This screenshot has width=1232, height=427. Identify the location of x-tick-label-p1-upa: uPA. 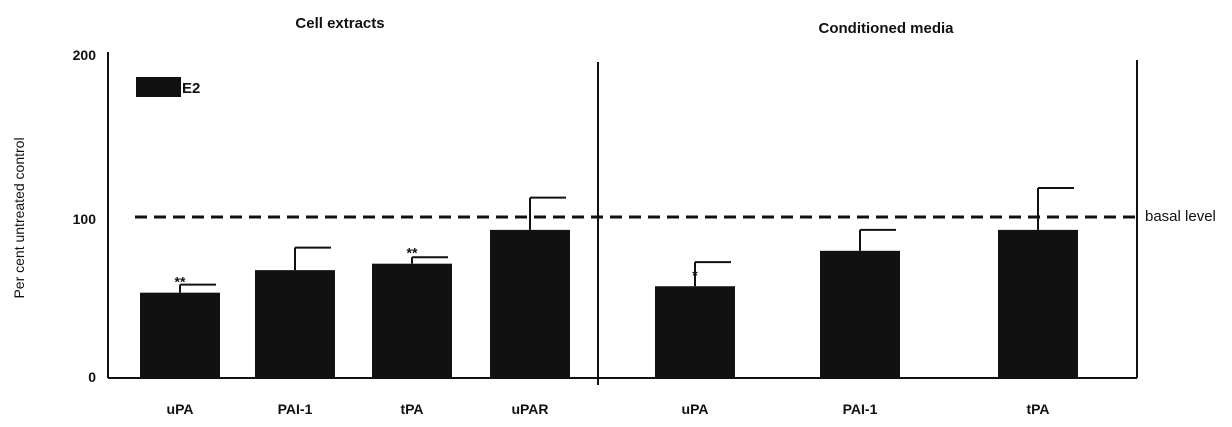
(695, 409).